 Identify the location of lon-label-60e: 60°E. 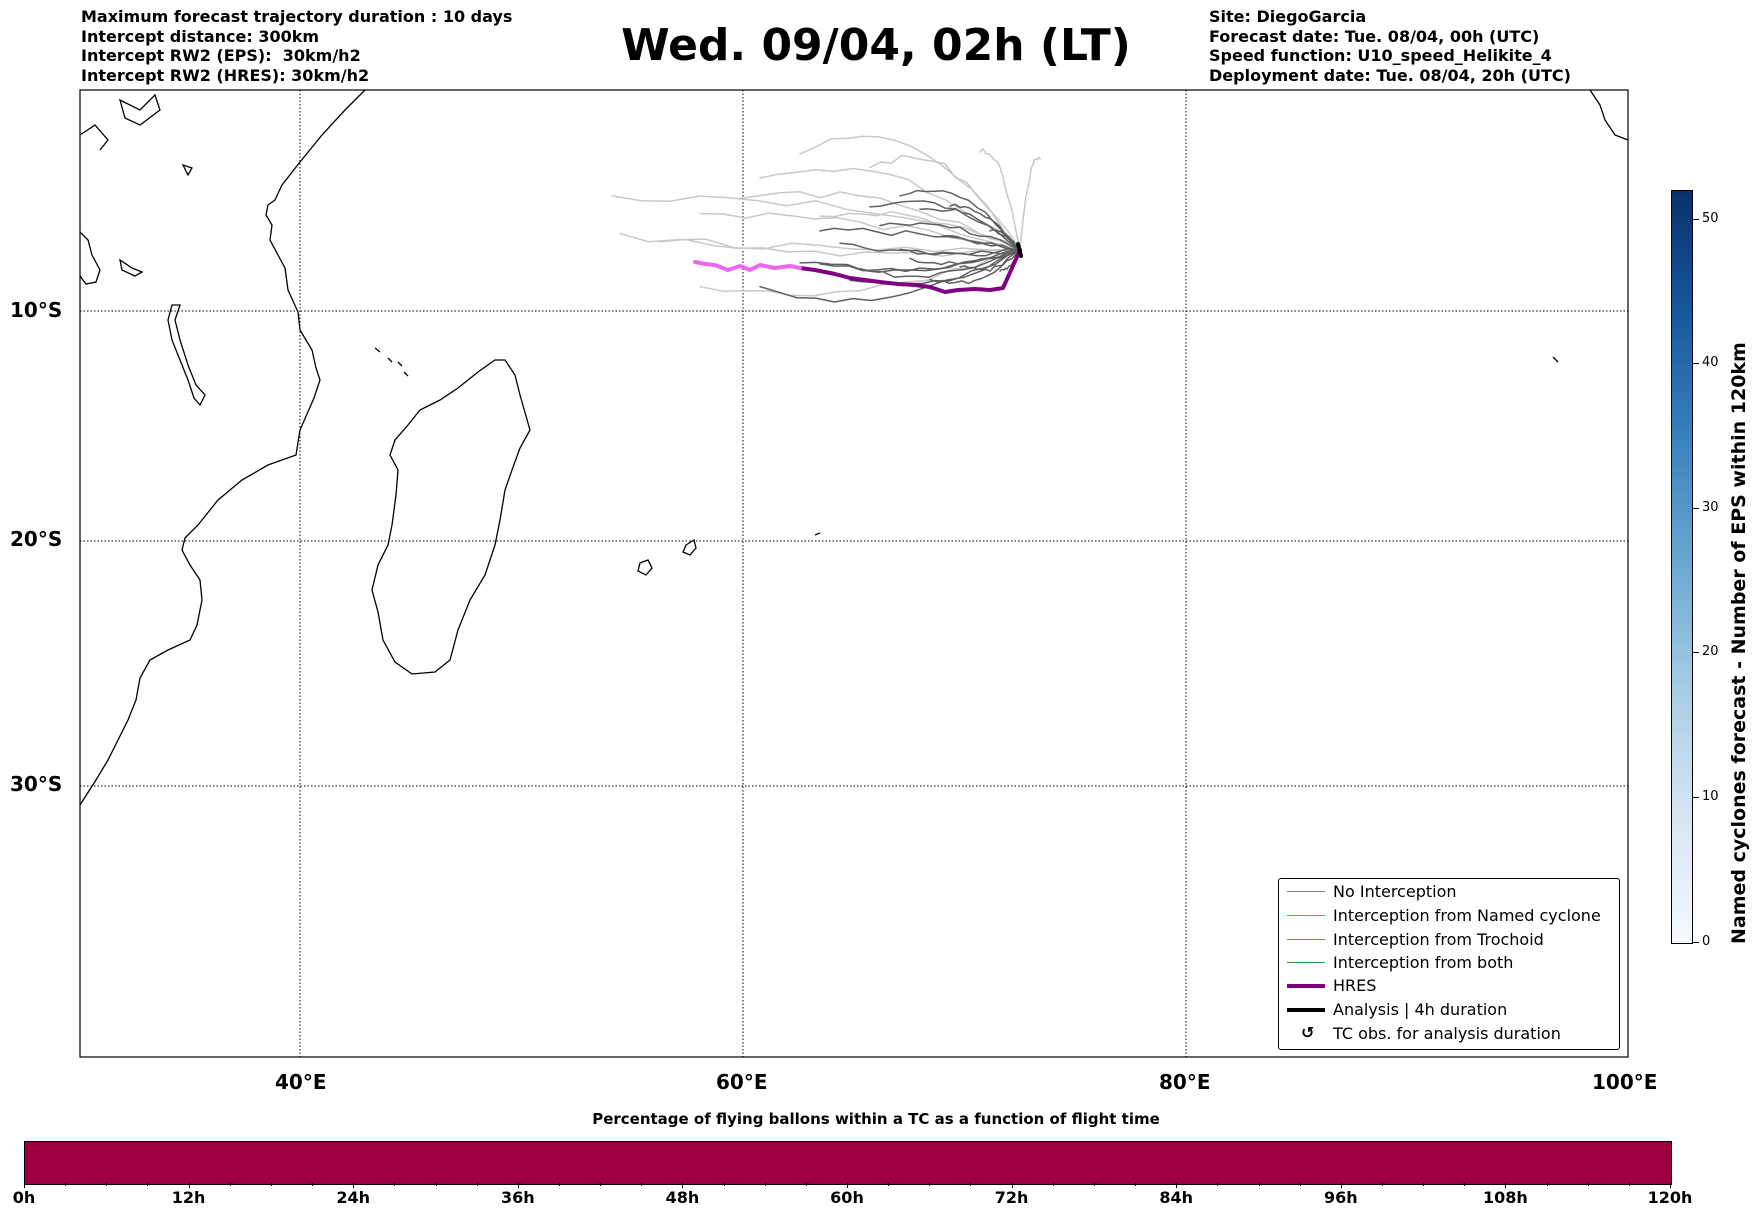
(742, 1082).